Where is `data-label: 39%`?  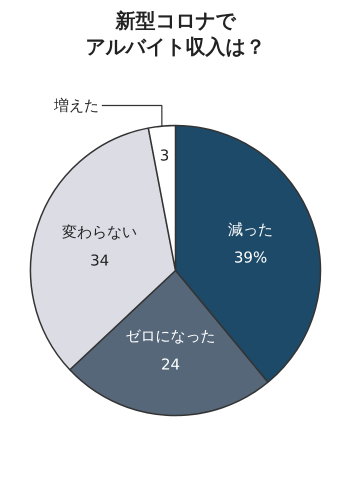
data-label: 39% is located at coordinates (251, 257).